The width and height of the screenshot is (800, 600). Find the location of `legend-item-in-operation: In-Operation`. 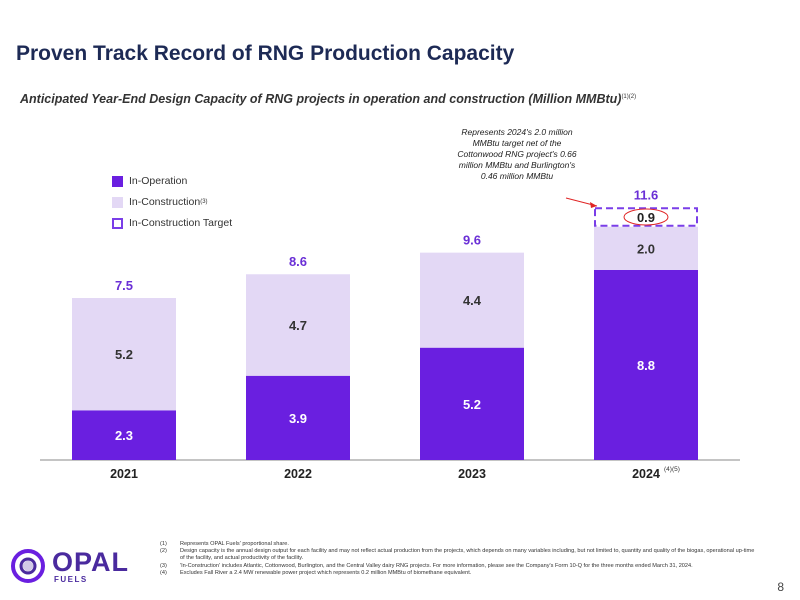

legend-item-in-operation: In-Operation is located at coordinates (172, 181).